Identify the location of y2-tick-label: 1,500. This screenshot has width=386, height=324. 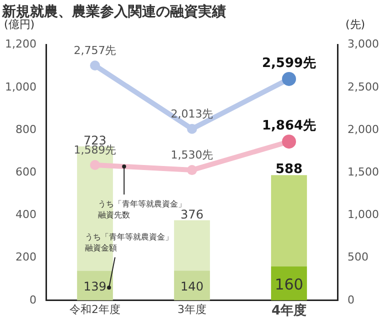
(364, 171).